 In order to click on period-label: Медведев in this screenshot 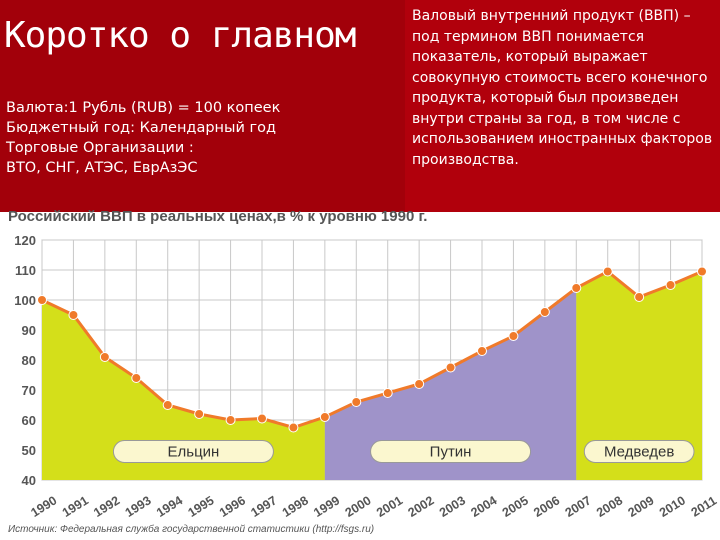, I will do `click(639, 452)`.